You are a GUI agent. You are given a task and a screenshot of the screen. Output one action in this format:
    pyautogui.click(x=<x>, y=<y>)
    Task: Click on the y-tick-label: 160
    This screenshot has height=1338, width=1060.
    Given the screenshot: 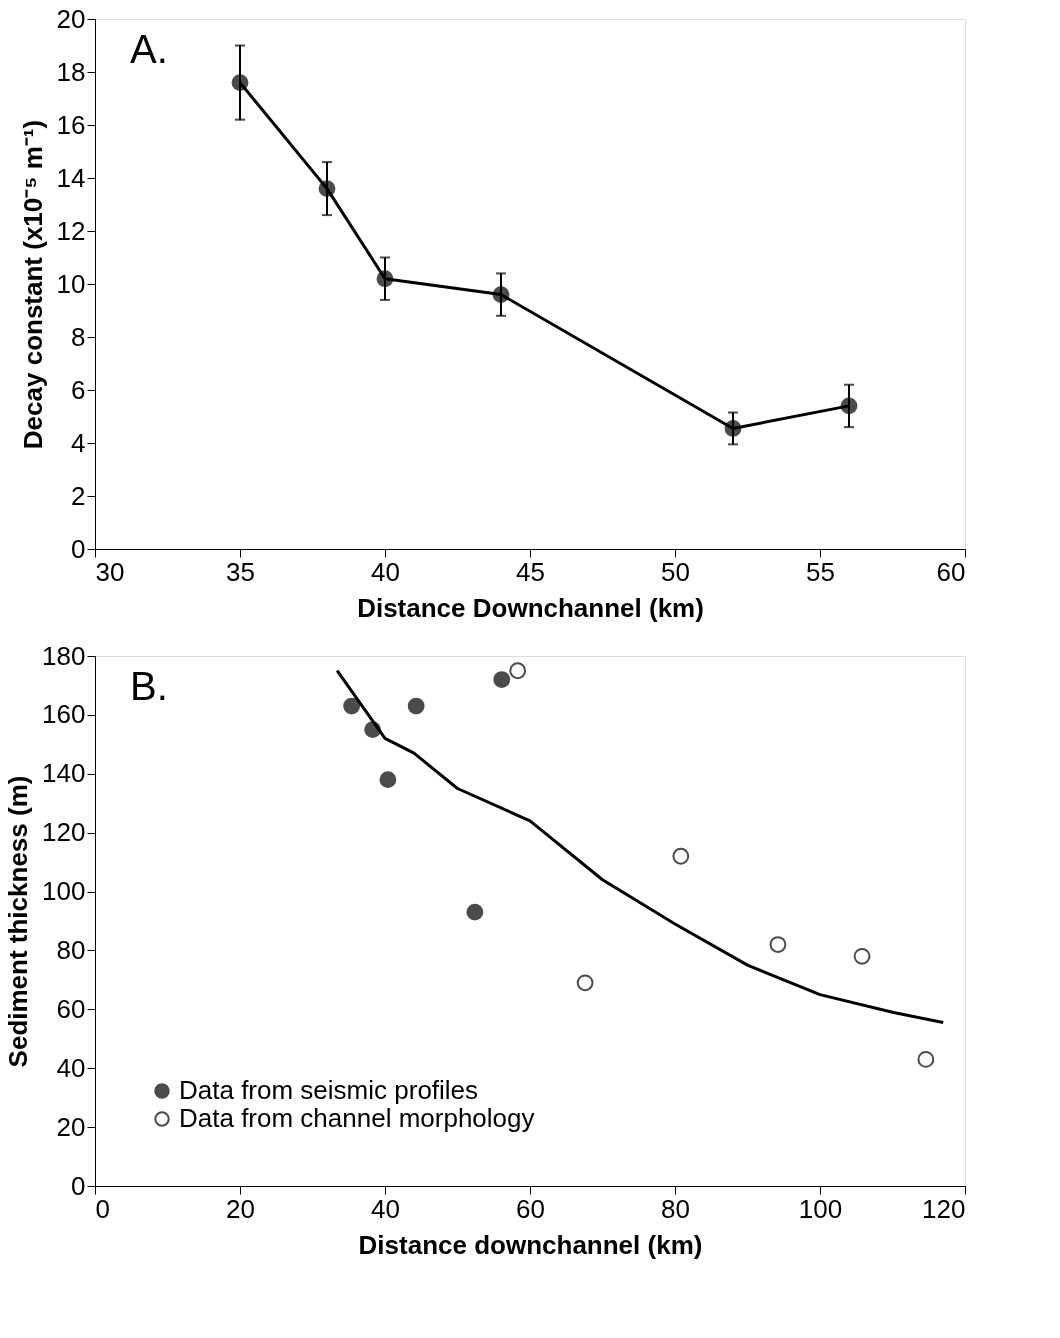 What is the action you would take?
    pyautogui.click(x=64, y=714)
    